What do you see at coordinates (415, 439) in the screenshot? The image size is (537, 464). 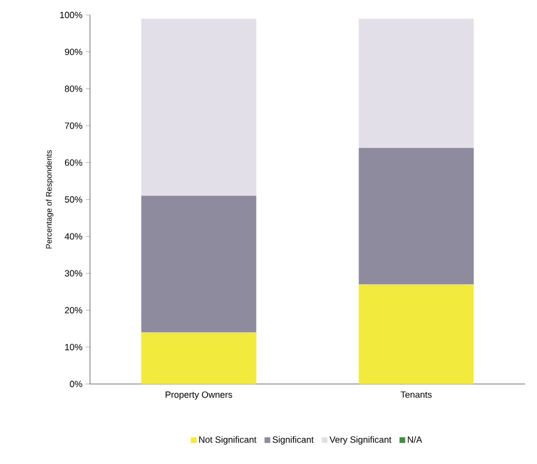 I see `legend-label: N/A` at bounding box center [415, 439].